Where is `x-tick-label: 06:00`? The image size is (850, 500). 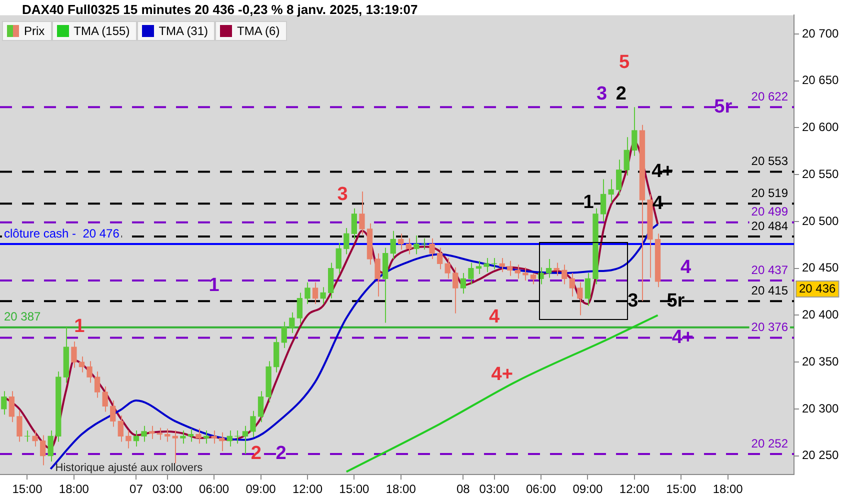 x-tick-label: 06:00 is located at coordinates (541, 489).